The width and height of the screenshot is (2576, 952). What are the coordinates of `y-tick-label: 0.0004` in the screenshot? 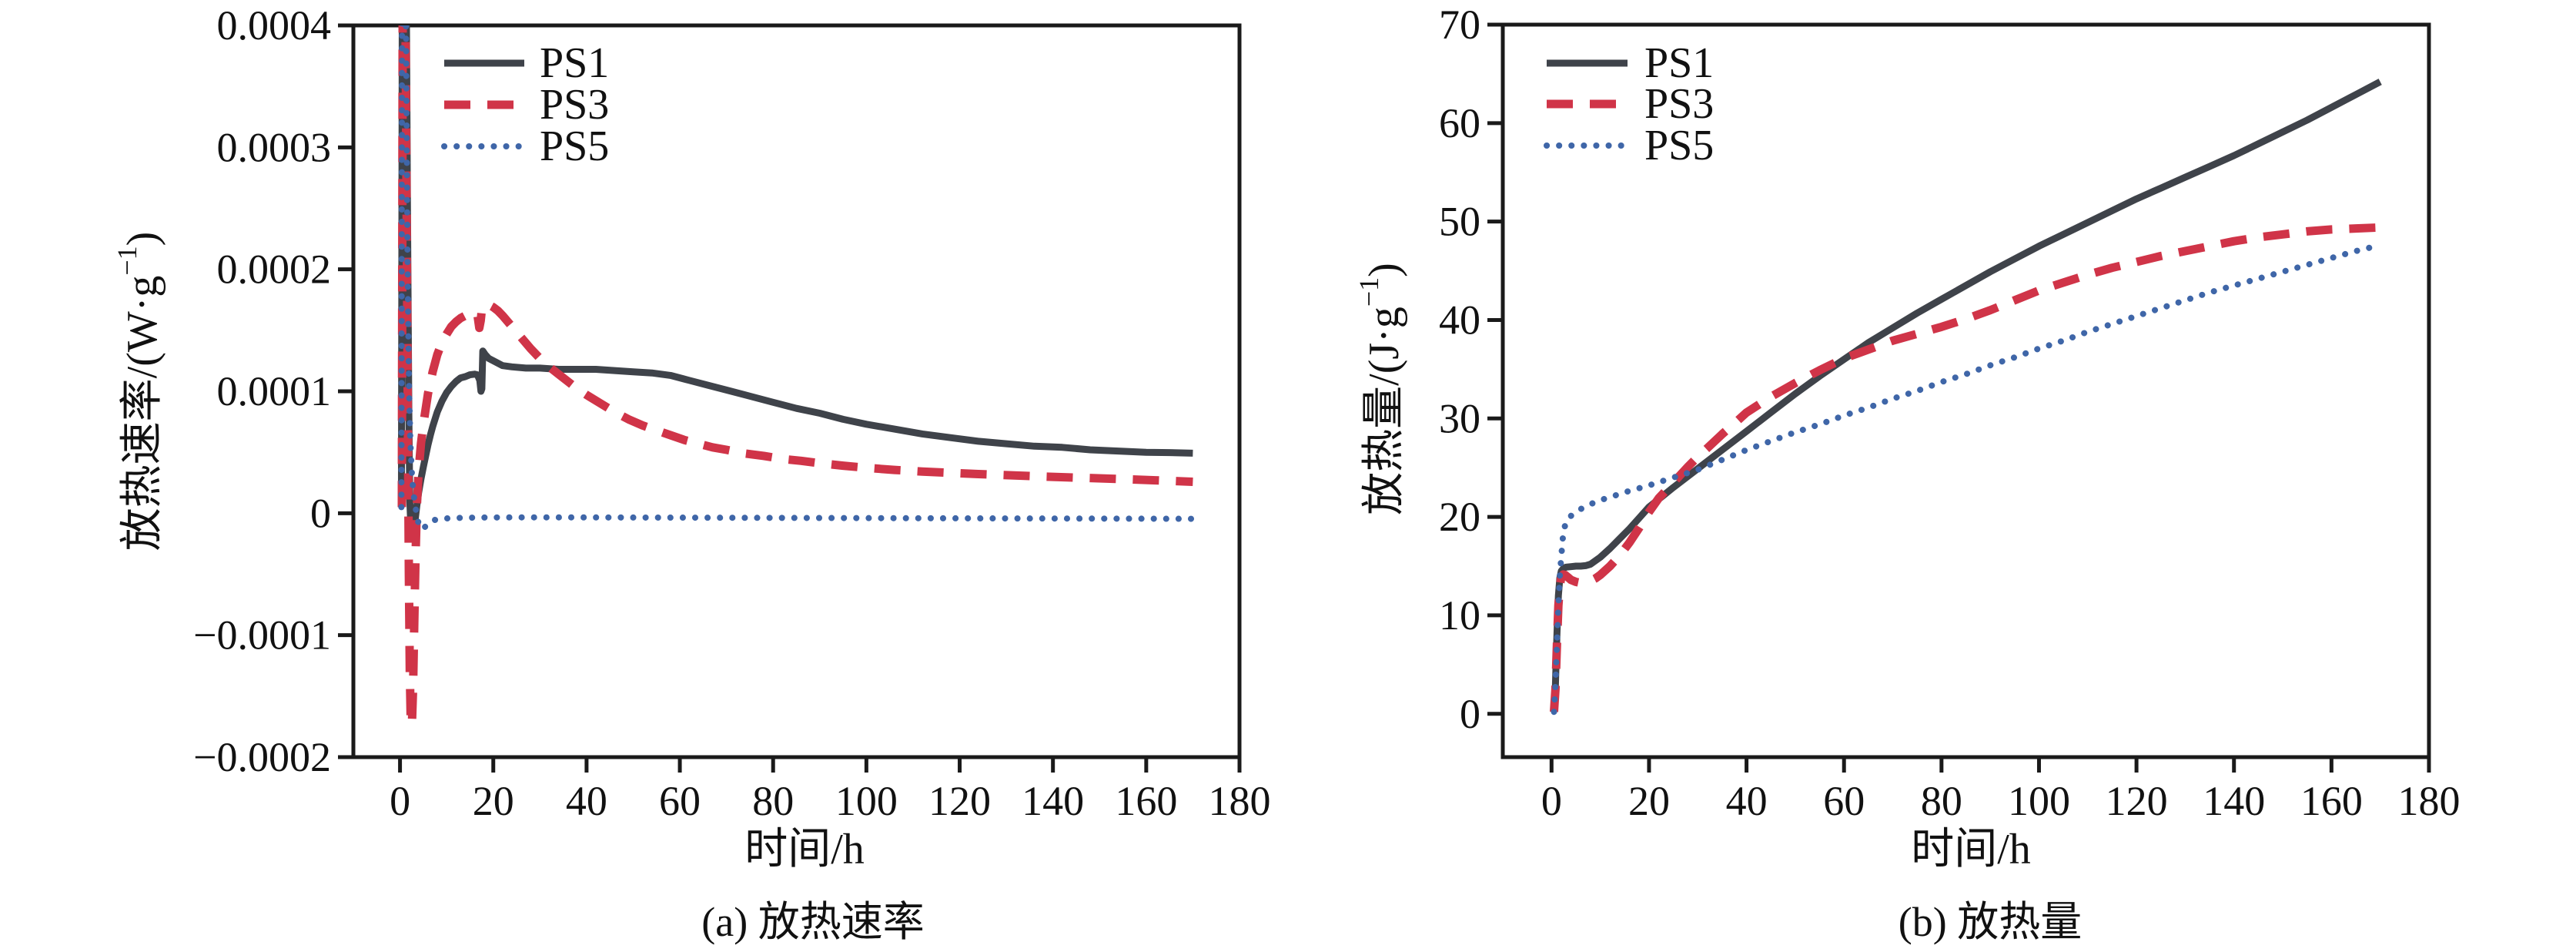 It's located at (274, 25).